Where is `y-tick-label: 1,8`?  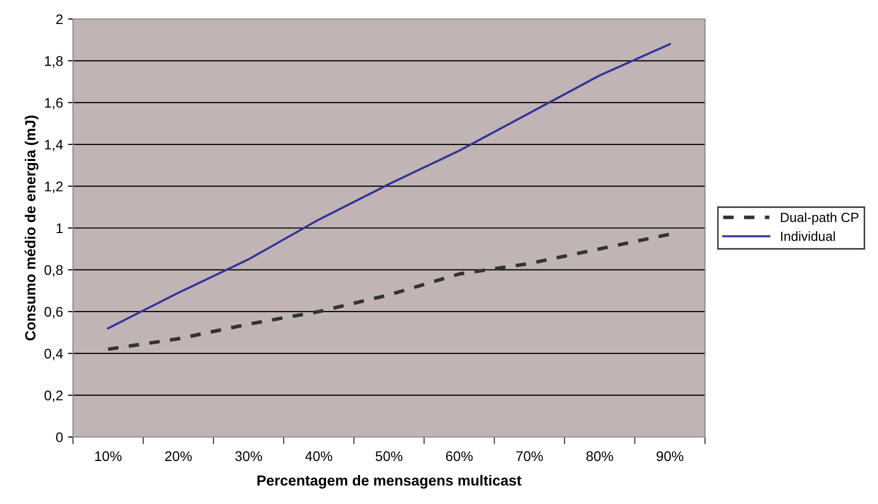
y-tick-label: 1,8 is located at coordinates (54, 62).